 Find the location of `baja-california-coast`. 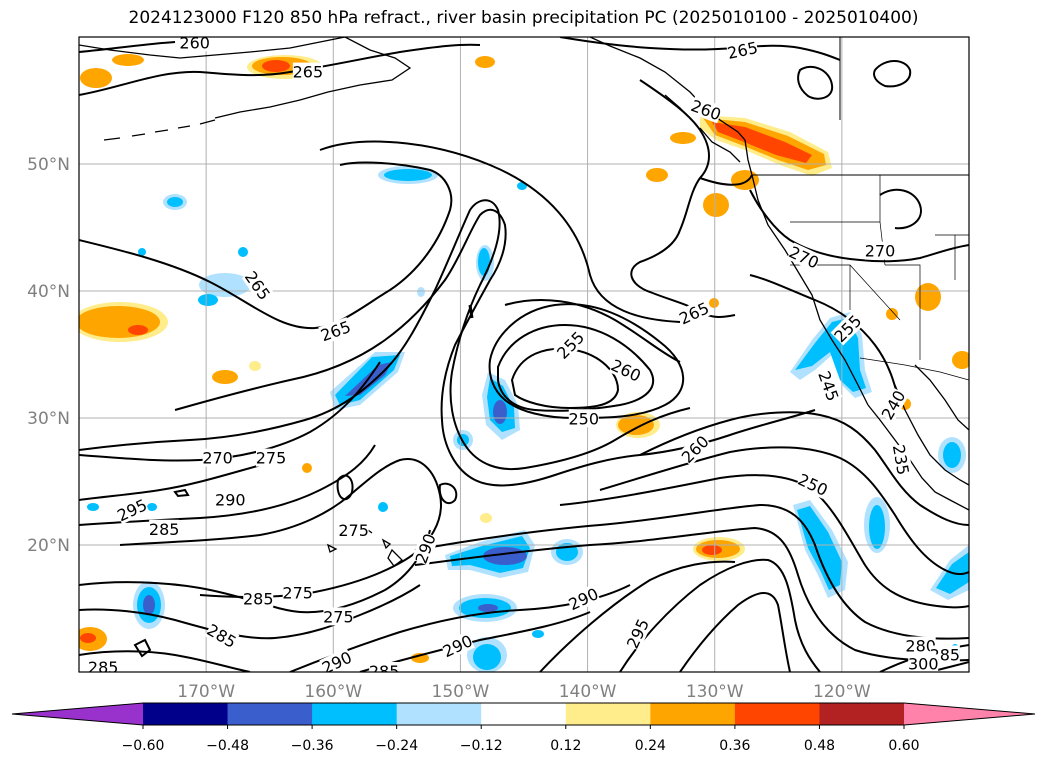

baja-california-coast is located at coordinates (918, 457).